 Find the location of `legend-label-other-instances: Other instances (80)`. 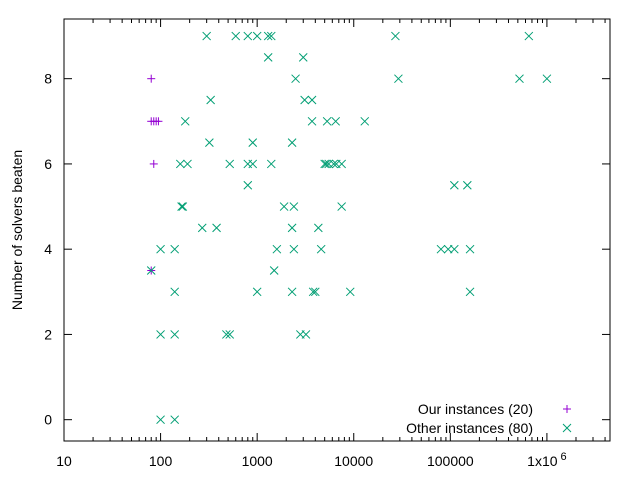

legend-label-other-instances: Other instances (80) is located at coordinates (469, 428).